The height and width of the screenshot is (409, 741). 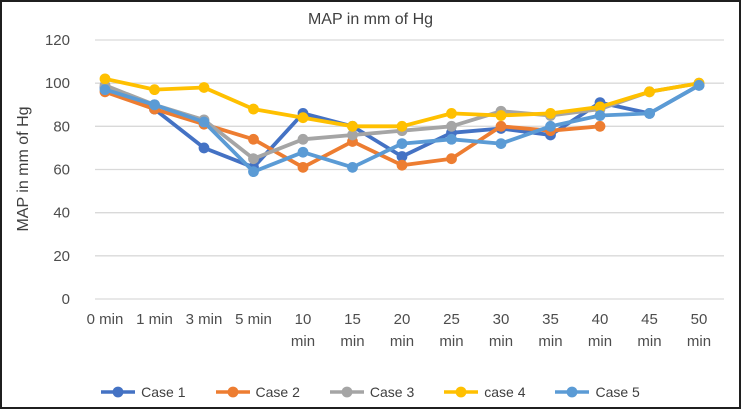 What do you see at coordinates (550, 330) in the screenshot?
I see `x-tick-label: 35 min` at bounding box center [550, 330].